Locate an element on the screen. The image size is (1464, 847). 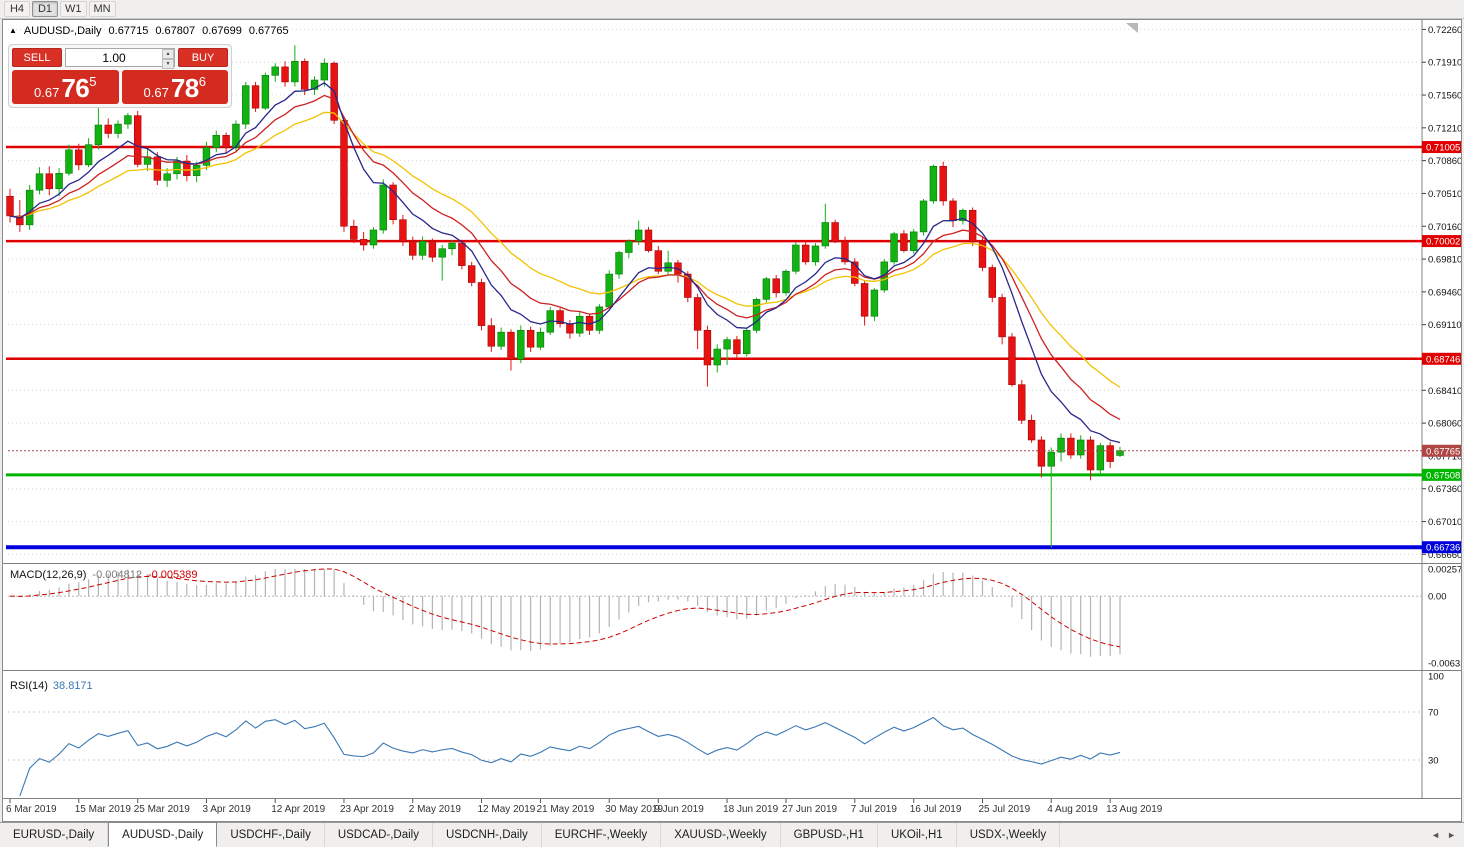
svg-text: 0.69110 is located at coordinates (1445, 325).